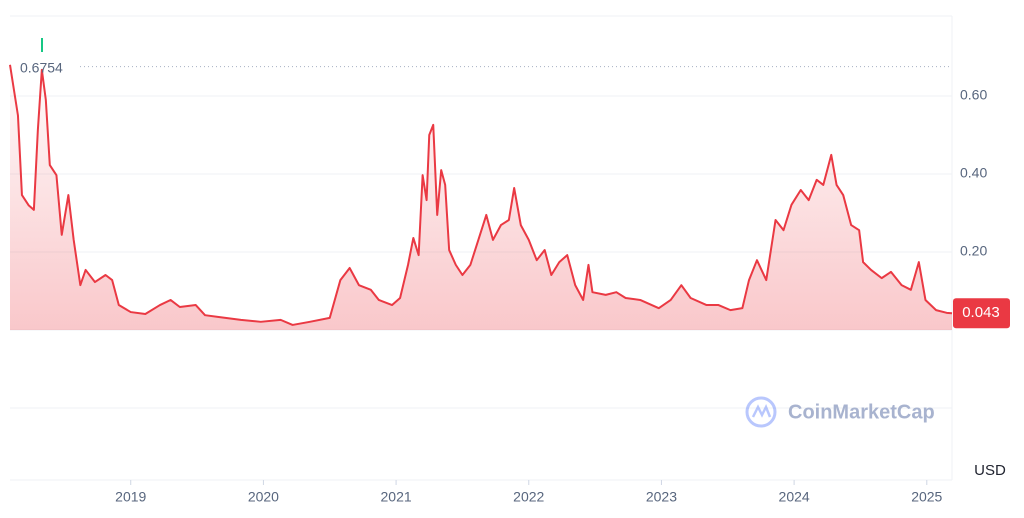 The width and height of the screenshot is (1024, 518). Describe the element at coordinates (528, 497) in the screenshot. I see `x-tick-label: 2022` at that location.